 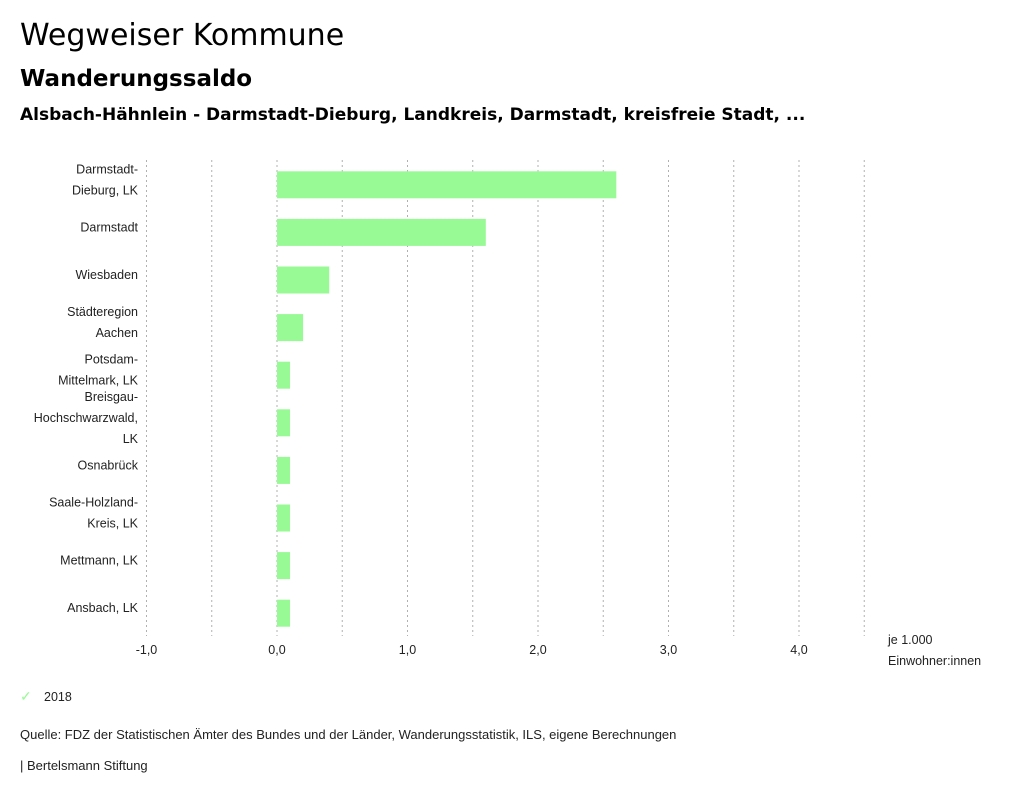 I want to click on category-label: Hochschwarzwald,, so click(x=86, y=418).